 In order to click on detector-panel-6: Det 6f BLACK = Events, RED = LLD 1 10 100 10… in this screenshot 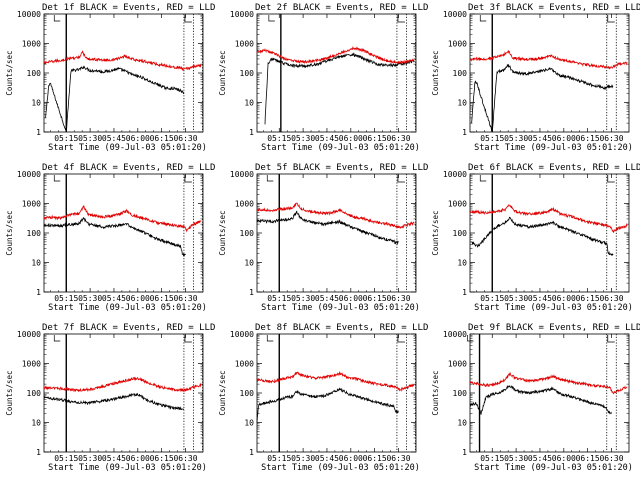, I will do `click(535, 238)`.